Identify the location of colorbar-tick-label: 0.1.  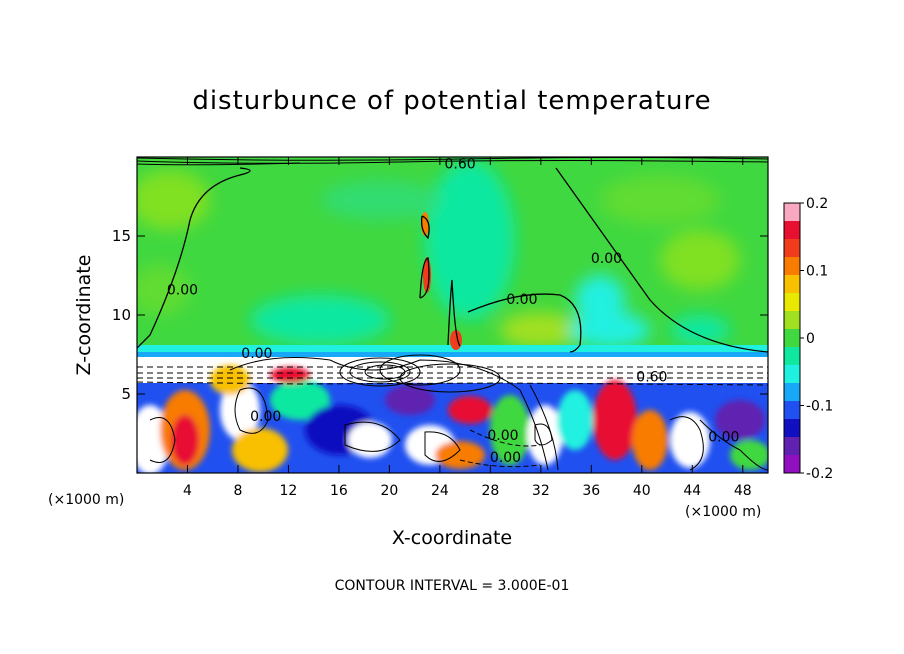
(817, 272).